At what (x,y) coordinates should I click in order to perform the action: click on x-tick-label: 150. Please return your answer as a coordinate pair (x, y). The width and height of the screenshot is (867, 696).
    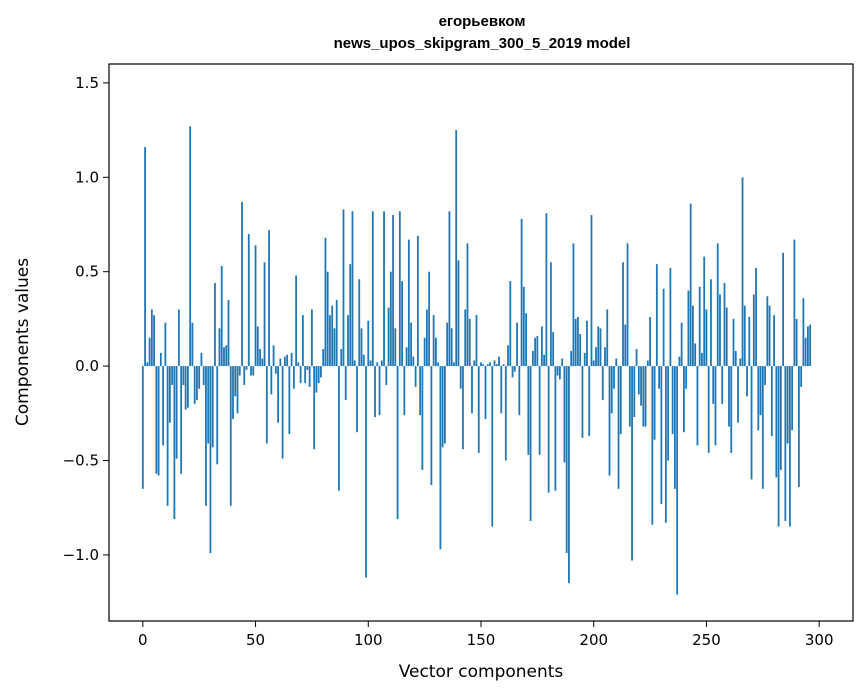
    Looking at the image, I should click on (481, 640).